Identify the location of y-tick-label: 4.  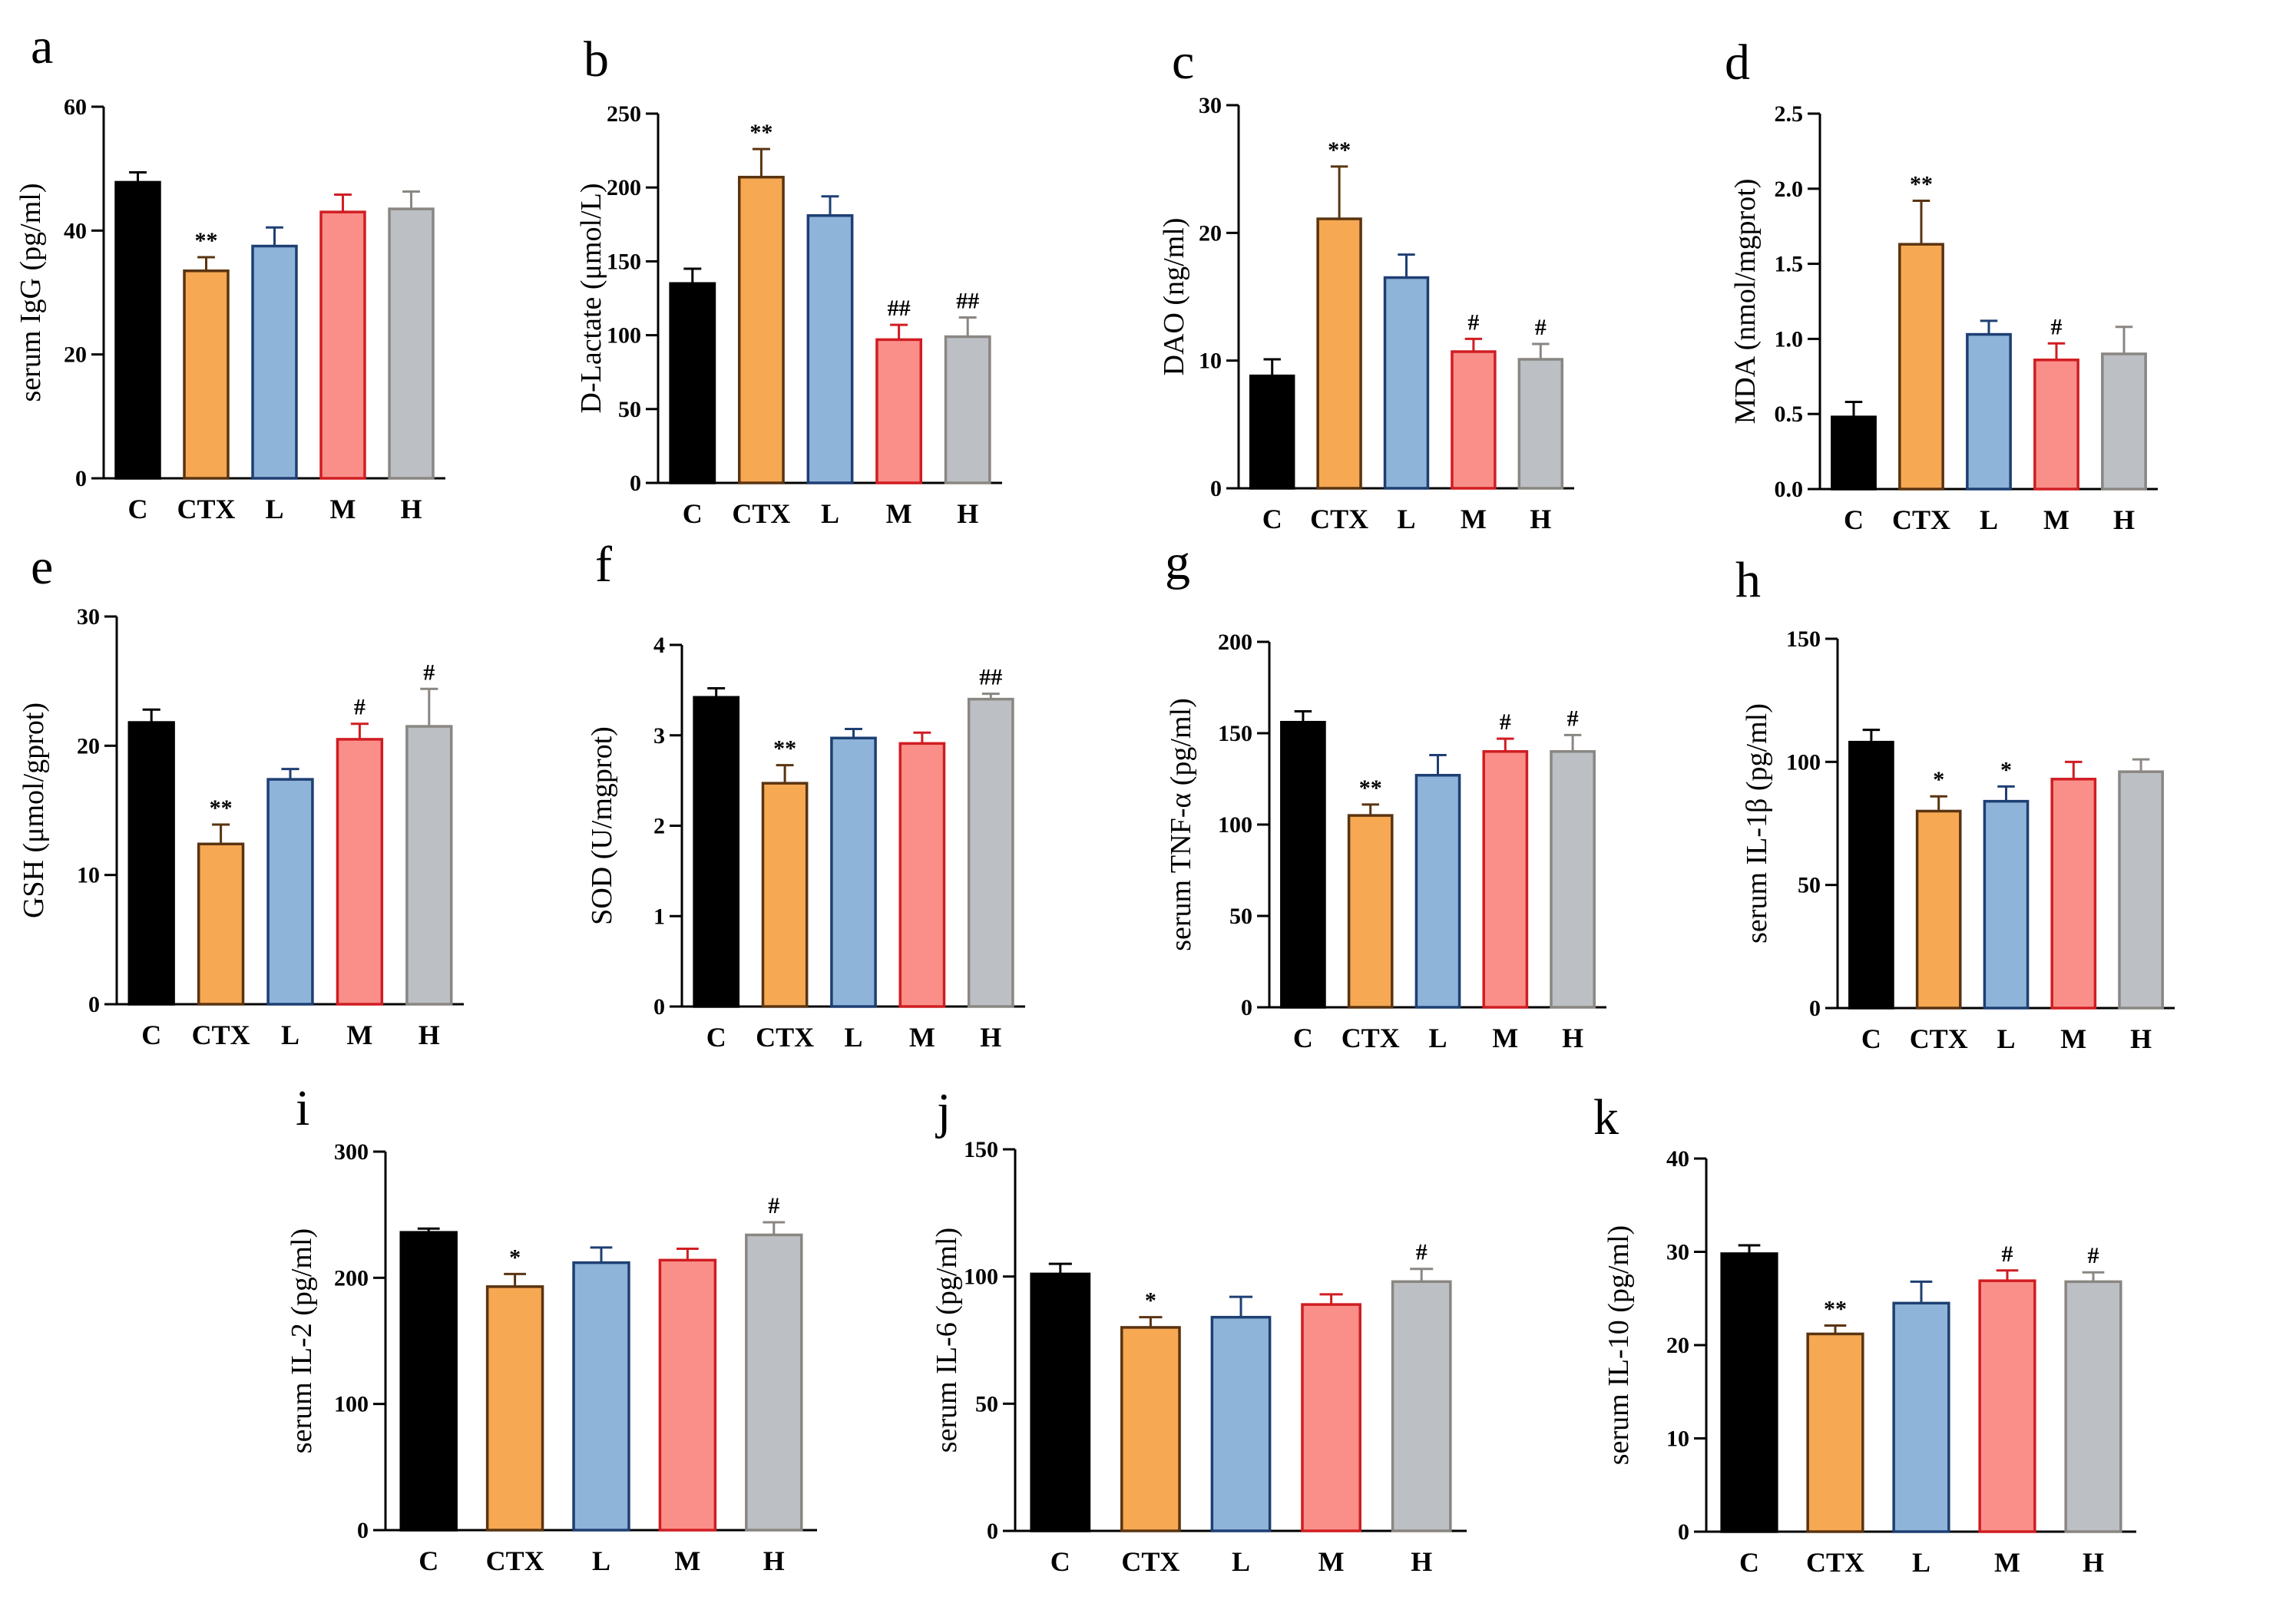
(659, 645).